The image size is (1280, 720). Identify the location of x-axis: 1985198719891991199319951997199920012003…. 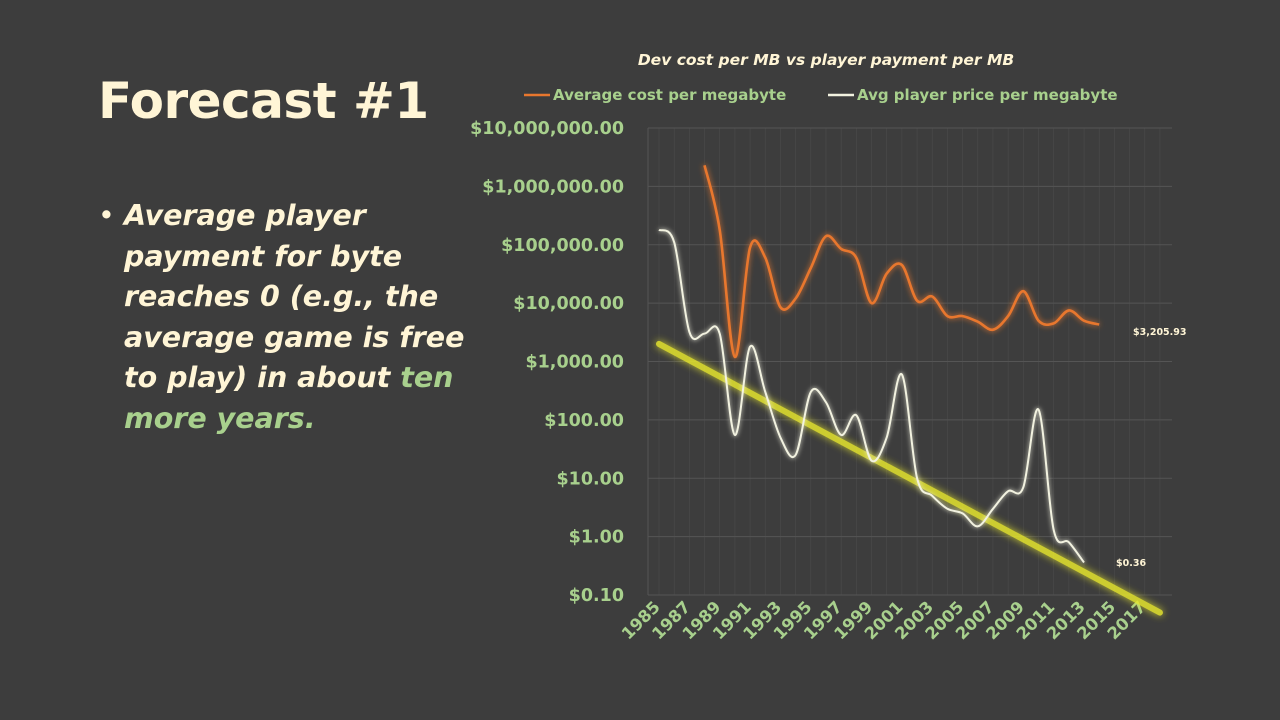
(884, 620).